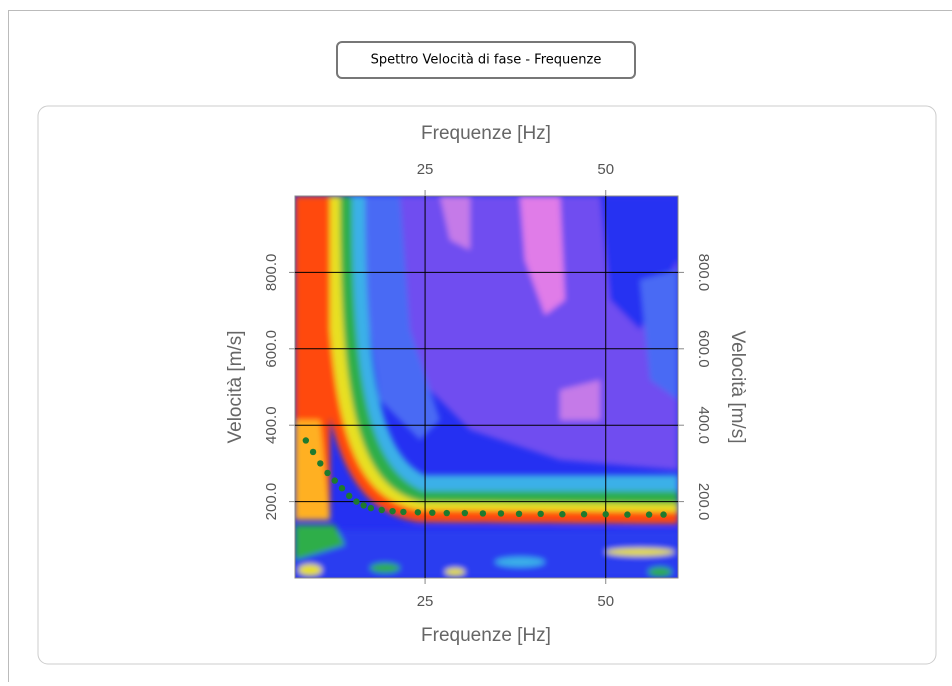 Image resolution: width=952 pixels, height=686 pixels. Describe the element at coordinates (425, 601) in the screenshot. I see `x-tick-label-bottom: 25` at that location.